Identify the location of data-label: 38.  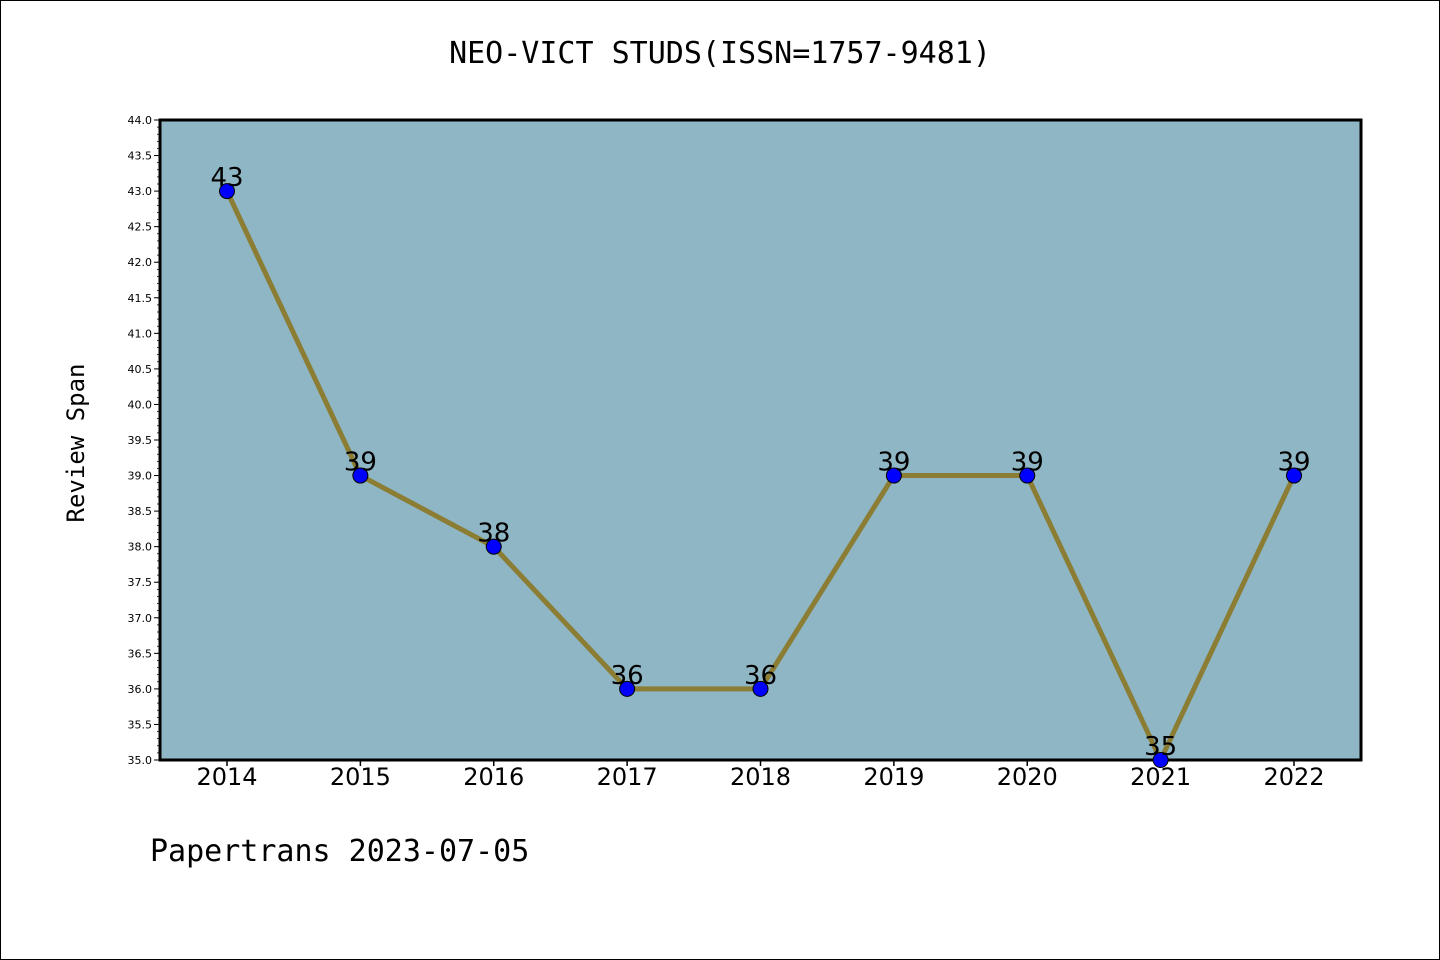
(493, 534).